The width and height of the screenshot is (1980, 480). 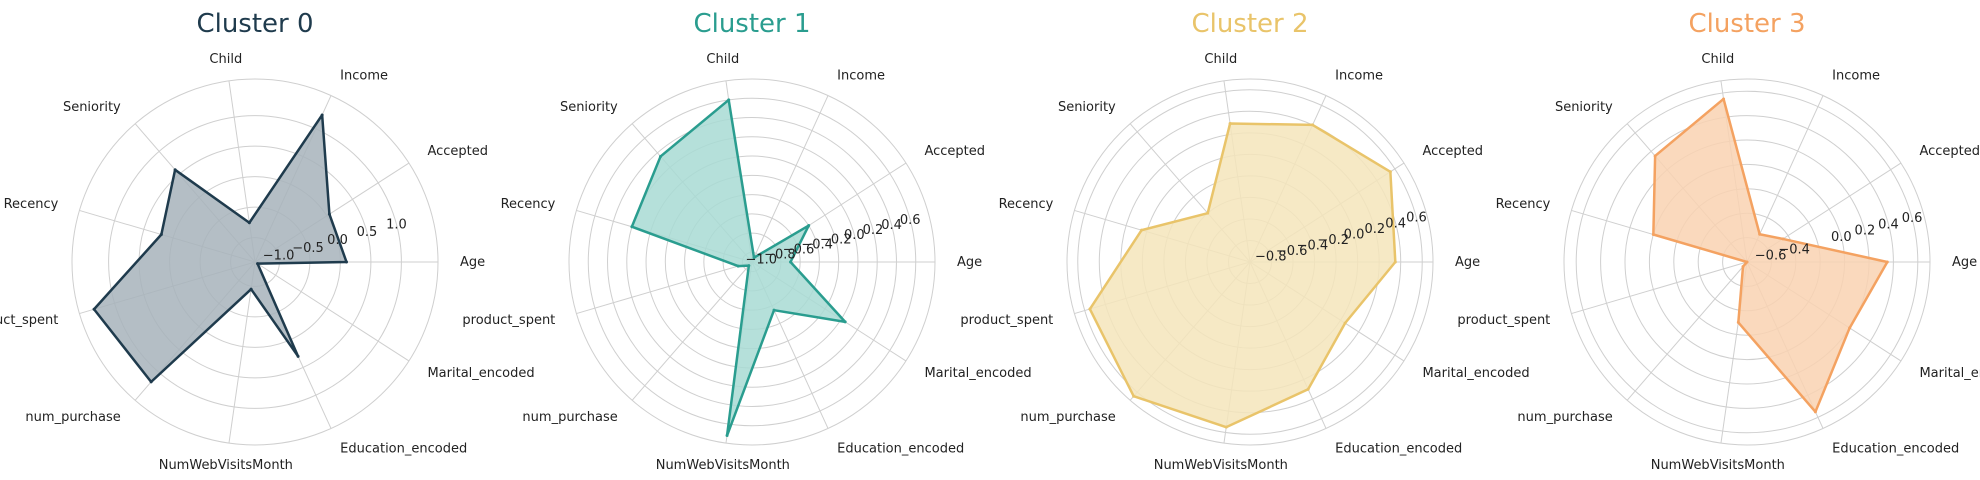 What do you see at coordinates (308, 248) in the screenshot?
I see `tick-label: −0.5` at bounding box center [308, 248].